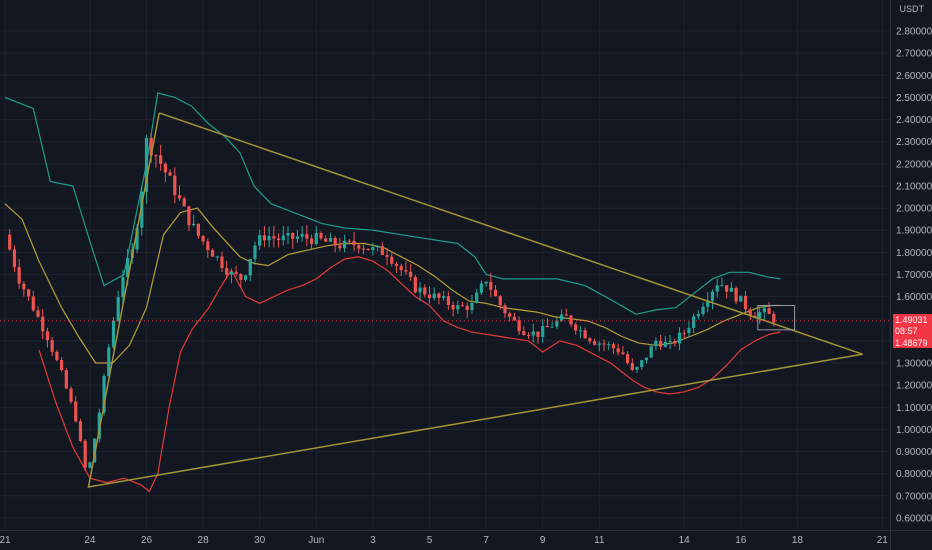  I want to click on x-tick-label: 28, so click(204, 540).